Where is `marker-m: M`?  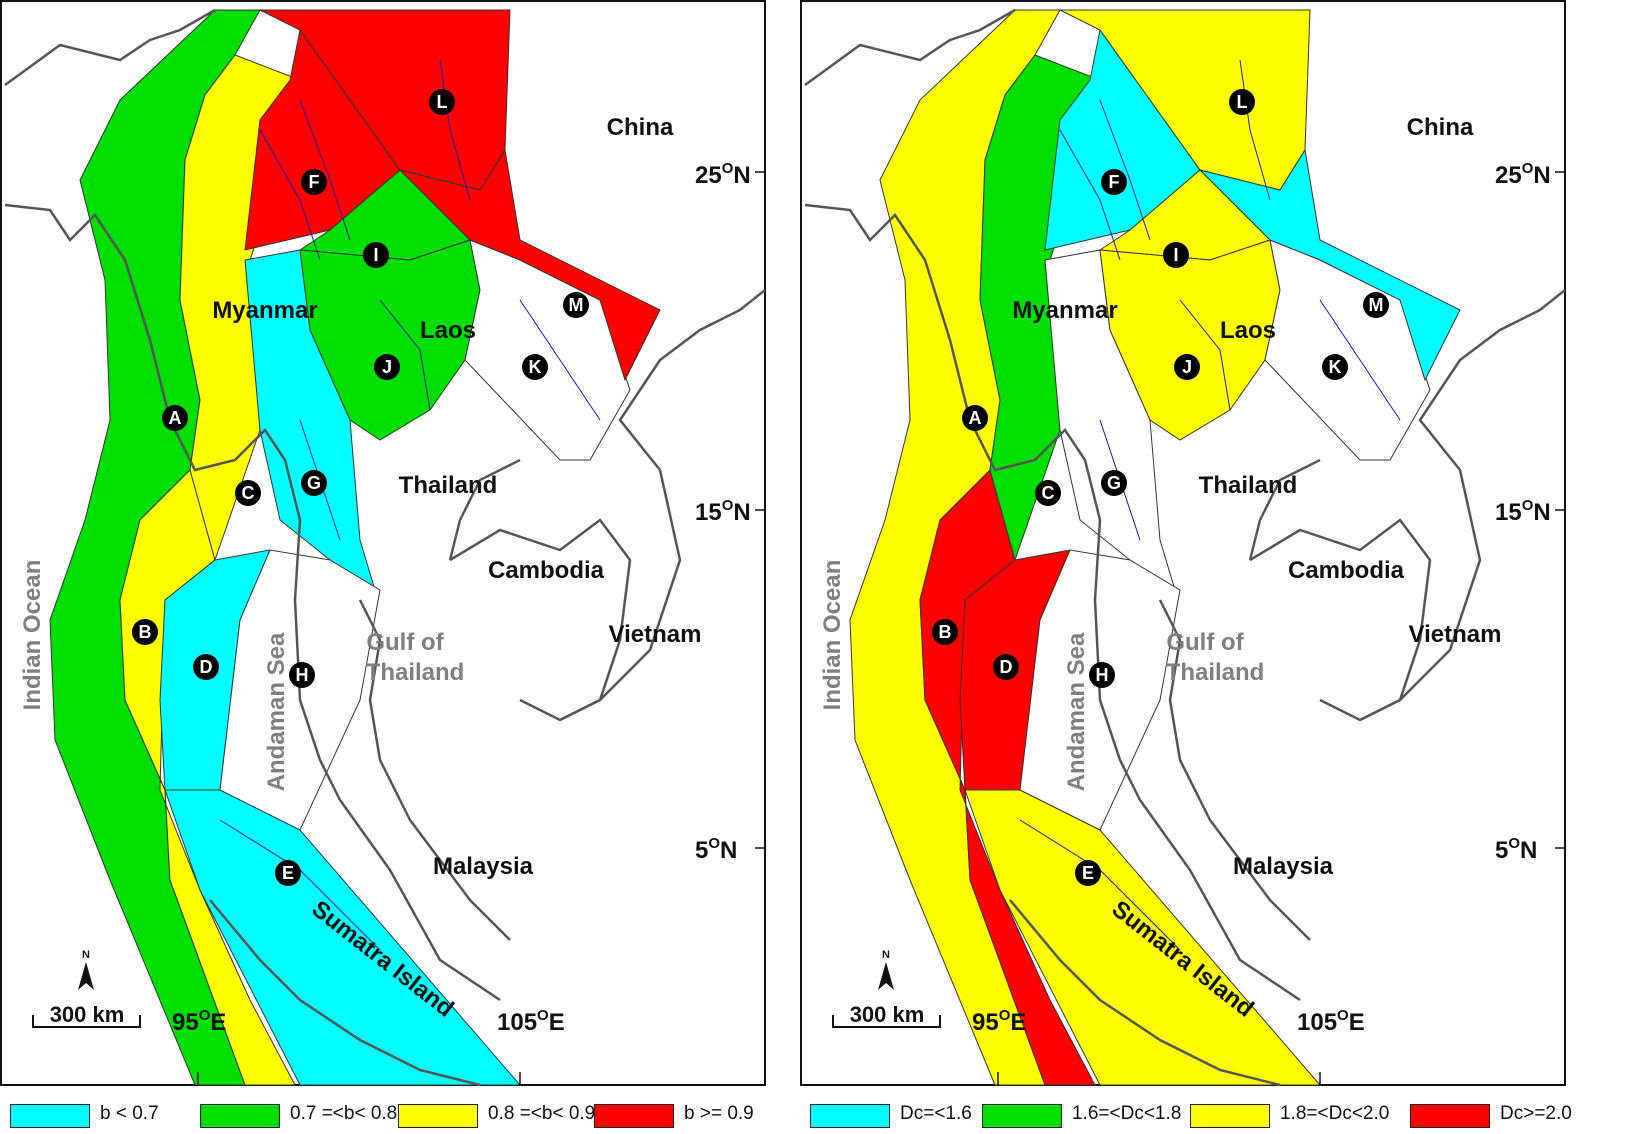
marker-m: M is located at coordinates (1376, 305).